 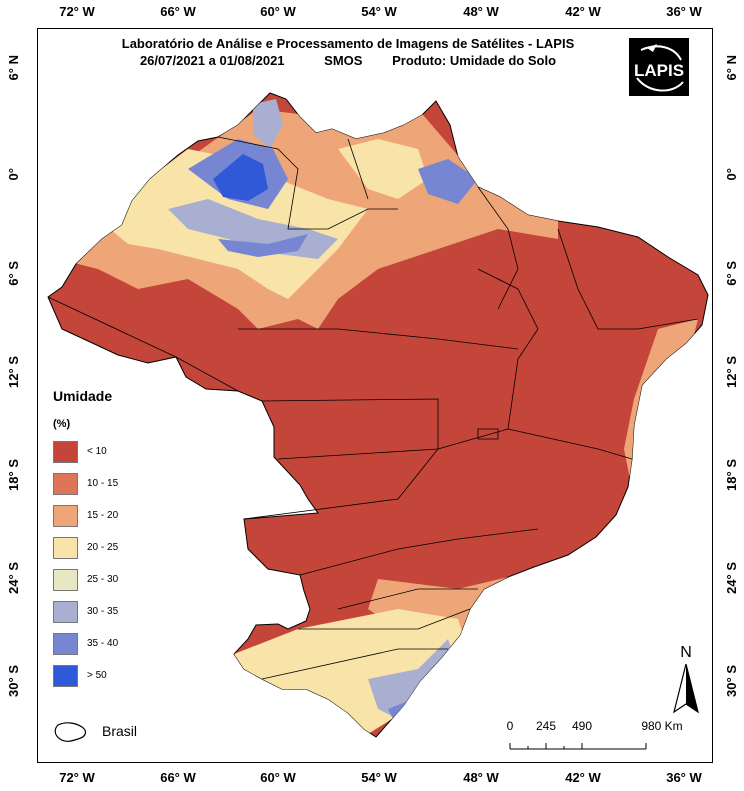 What do you see at coordinates (103, 579) in the screenshot?
I see `legend-label: 25 - 30` at bounding box center [103, 579].